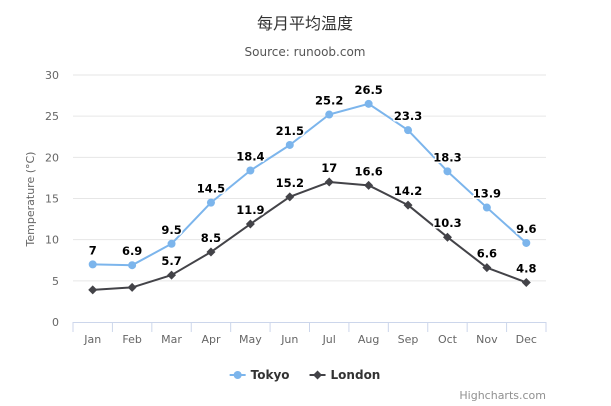  Describe the element at coordinates (305, 375) in the screenshot. I see `legend: Tokyo London` at that location.